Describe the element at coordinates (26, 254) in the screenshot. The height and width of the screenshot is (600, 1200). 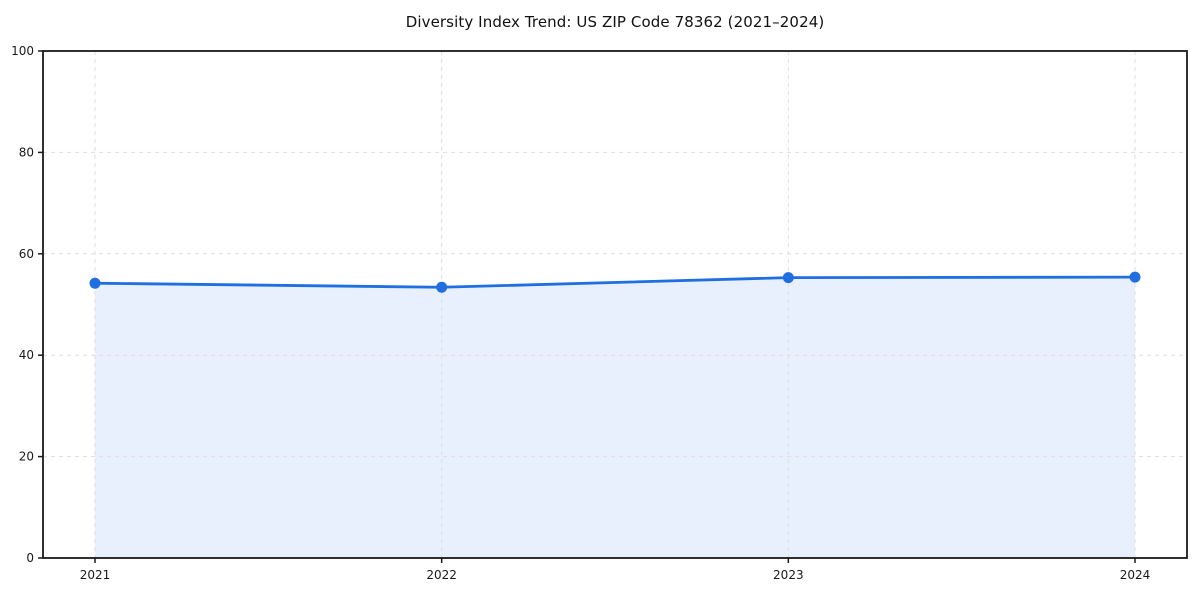
I see `y-tick-label: 60` at that location.